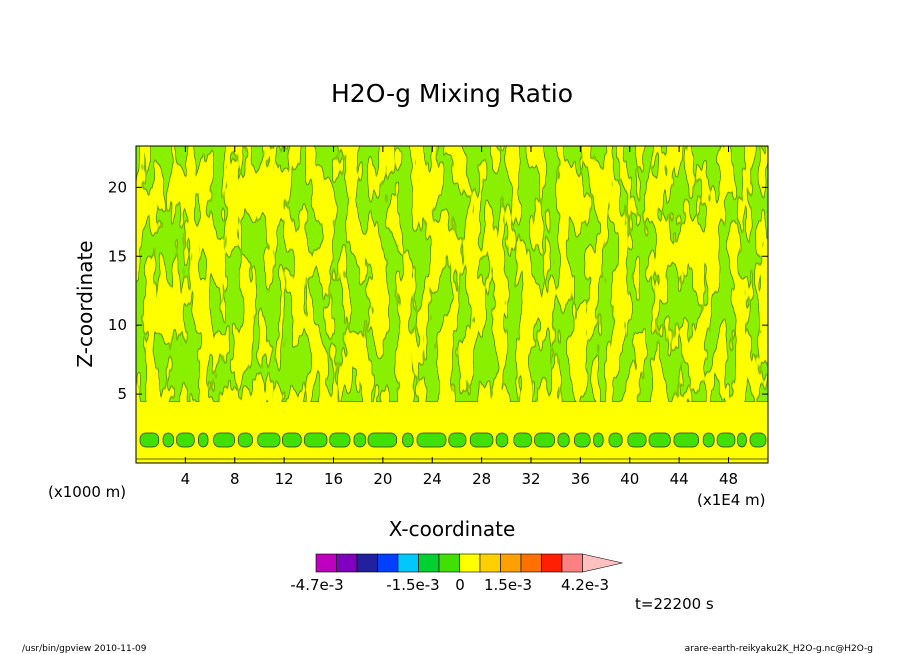  What do you see at coordinates (186, 479) in the screenshot?
I see `x-tick-label: 4` at bounding box center [186, 479].